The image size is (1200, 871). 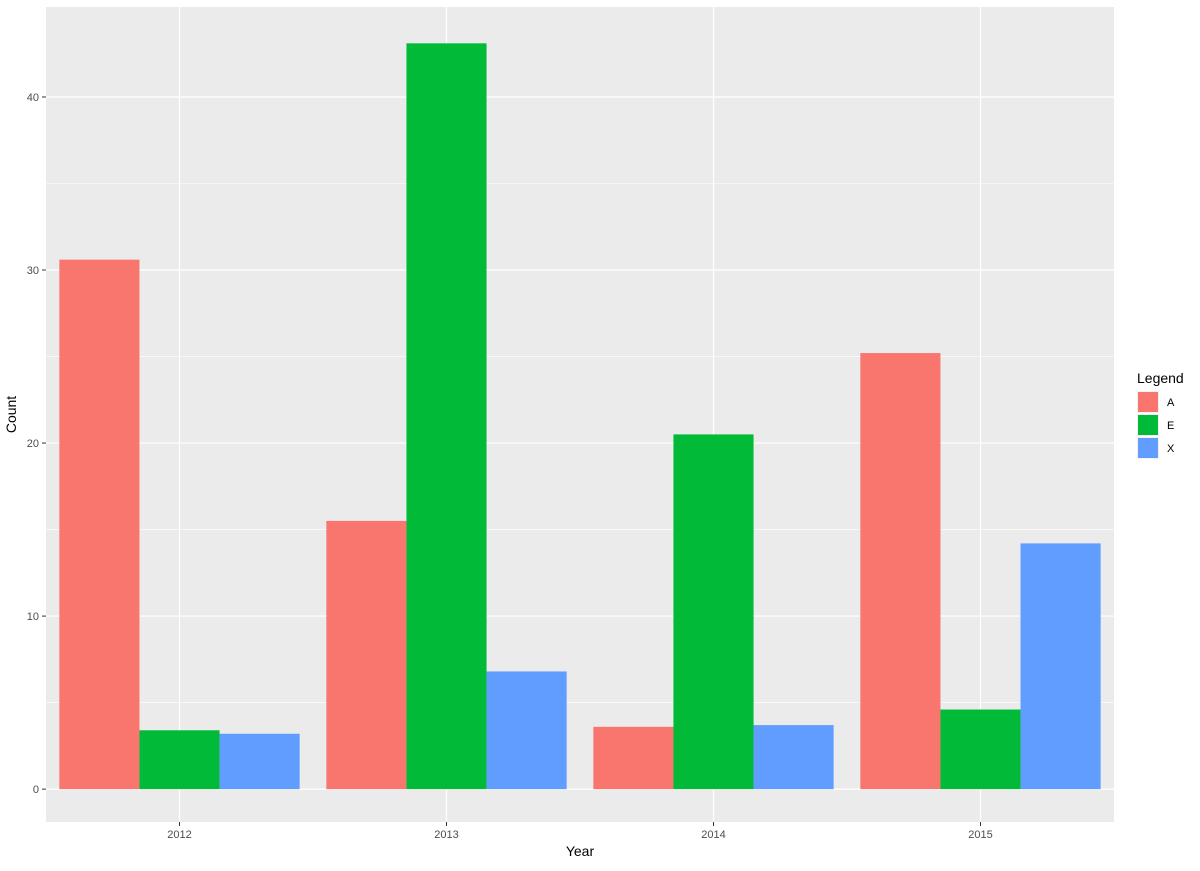 What do you see at coordinates (179, 835) in the screenshot?
I see `x-tick-label: 2012` at bounding box center [179, 835].